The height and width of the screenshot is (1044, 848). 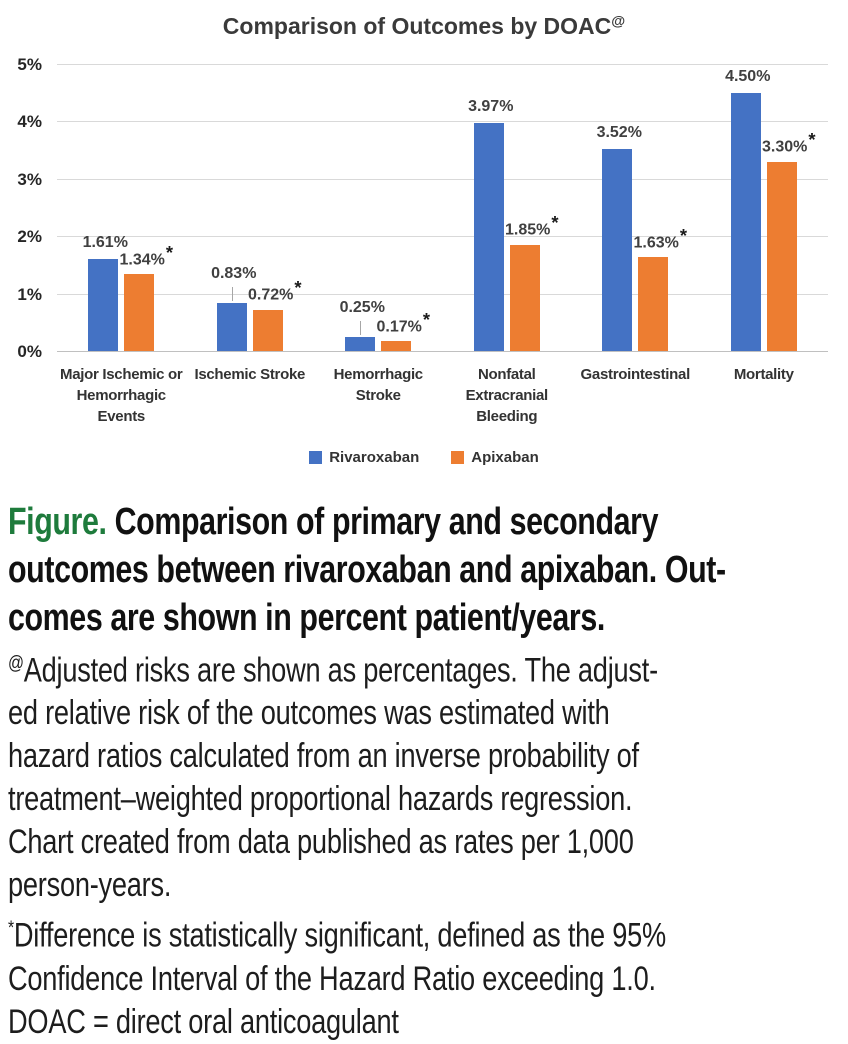 What do you see at coordinates (635, 374) in the screenshot?
I see `category-label: Gastrointestinal` at bounding box center [635, 374].